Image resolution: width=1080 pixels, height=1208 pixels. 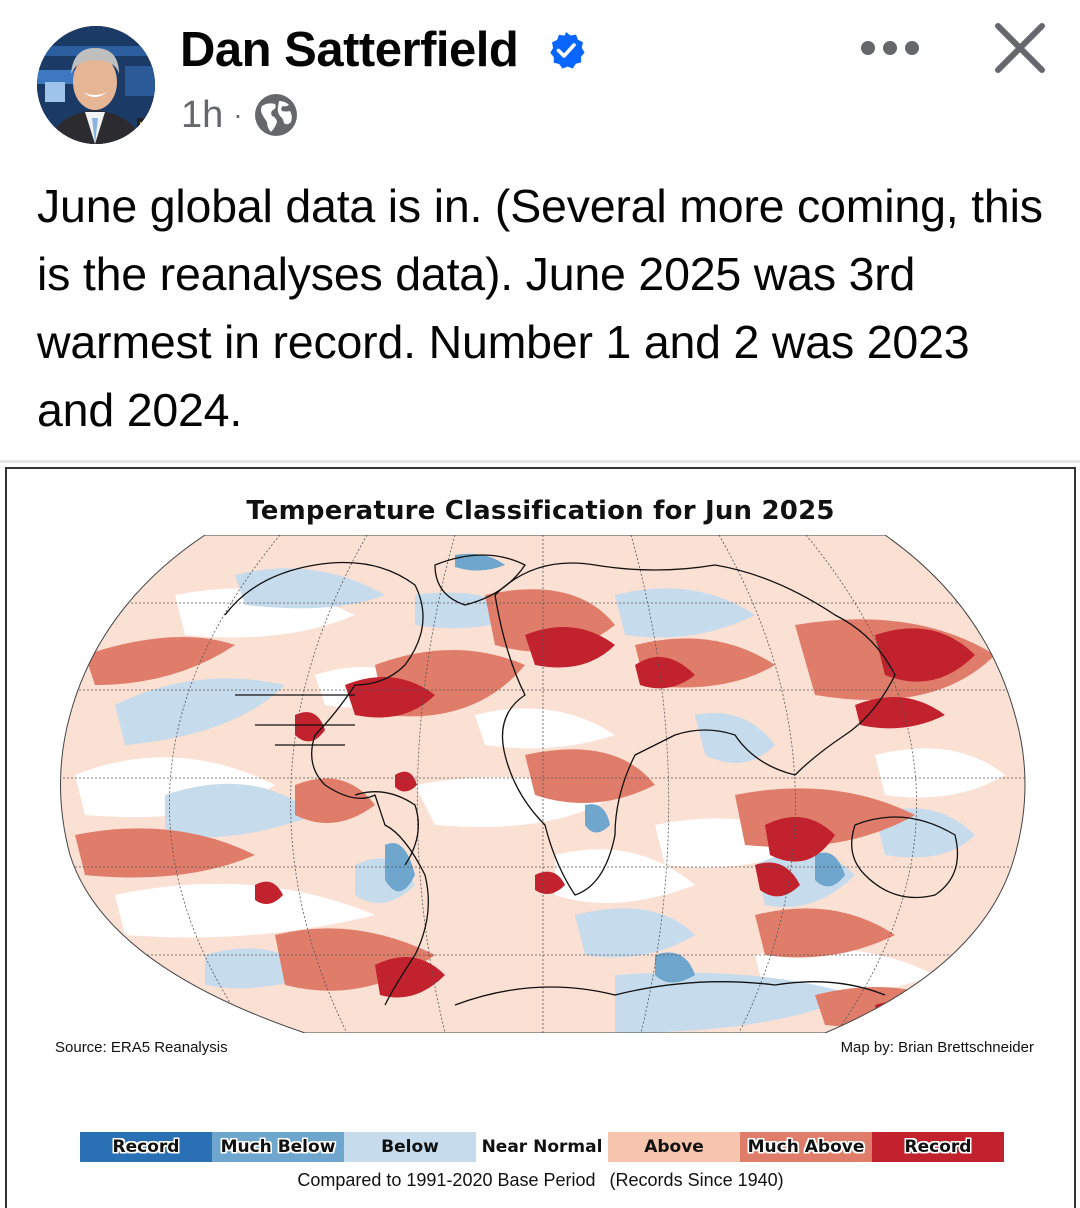 I want to click on figure-title: Temperature Classification for Jun 2025, so click(x=540, y=511).